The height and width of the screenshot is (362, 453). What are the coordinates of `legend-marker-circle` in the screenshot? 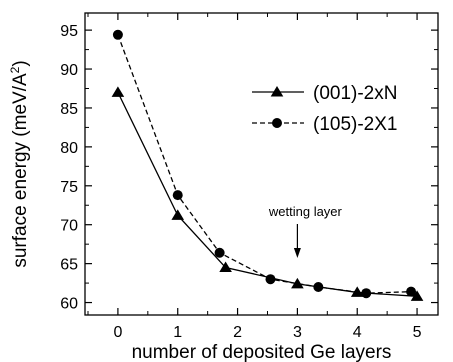 It's located at (277, 123).